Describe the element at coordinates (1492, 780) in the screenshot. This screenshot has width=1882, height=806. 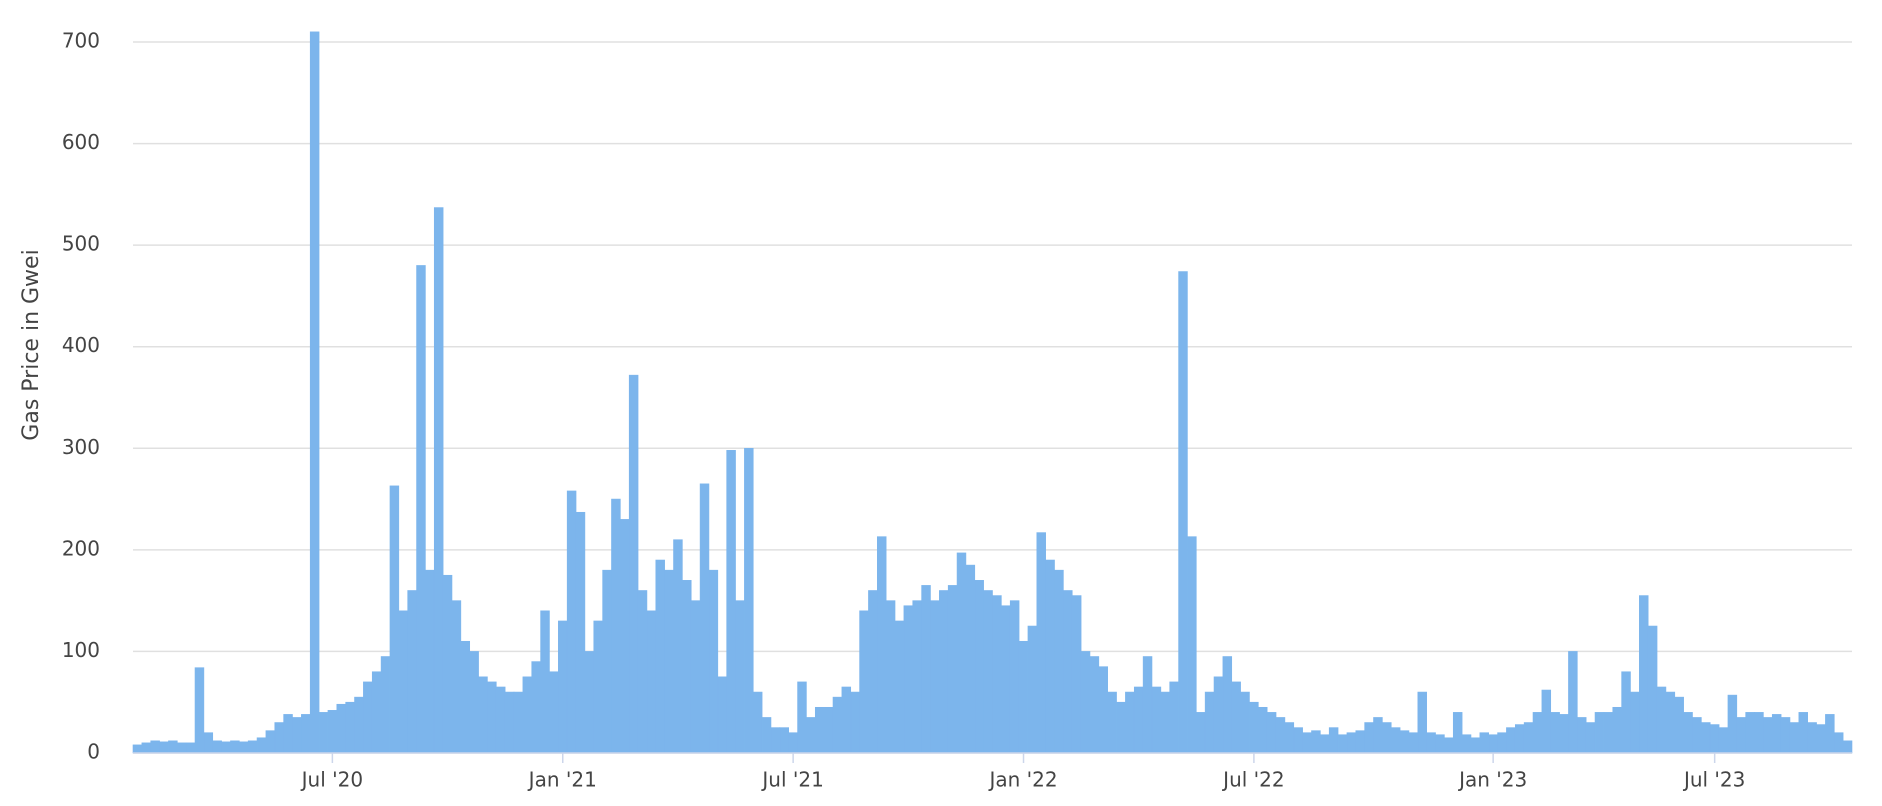
I see `x-tick-label: Jan '23` at that location.